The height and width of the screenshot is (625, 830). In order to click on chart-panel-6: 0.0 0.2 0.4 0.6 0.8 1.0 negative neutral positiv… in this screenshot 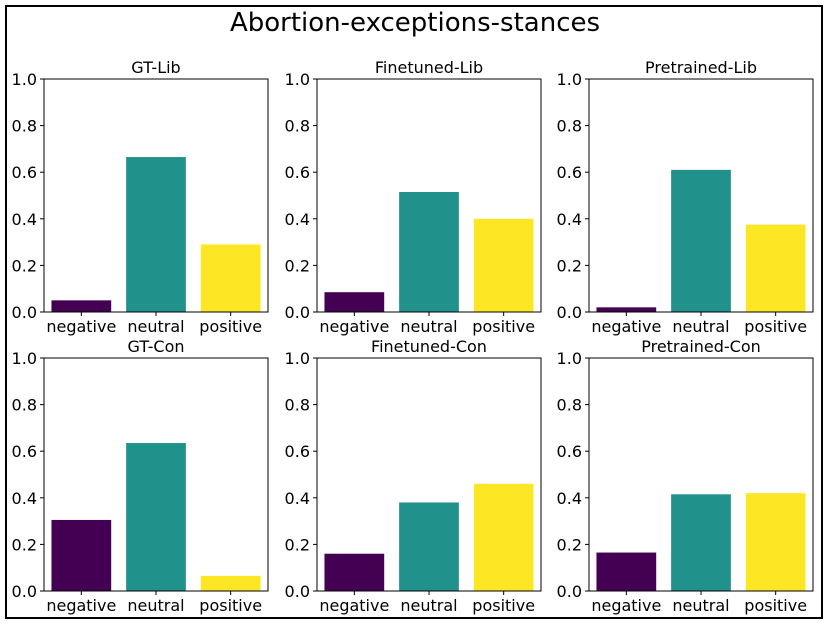, I will do `click(685, 476)`.